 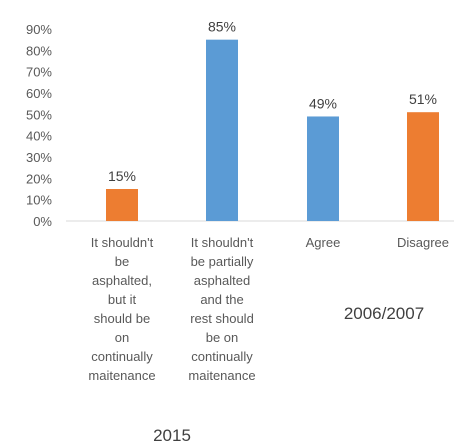 I want to click on data-label: 85%, so click(x=222, y=27).